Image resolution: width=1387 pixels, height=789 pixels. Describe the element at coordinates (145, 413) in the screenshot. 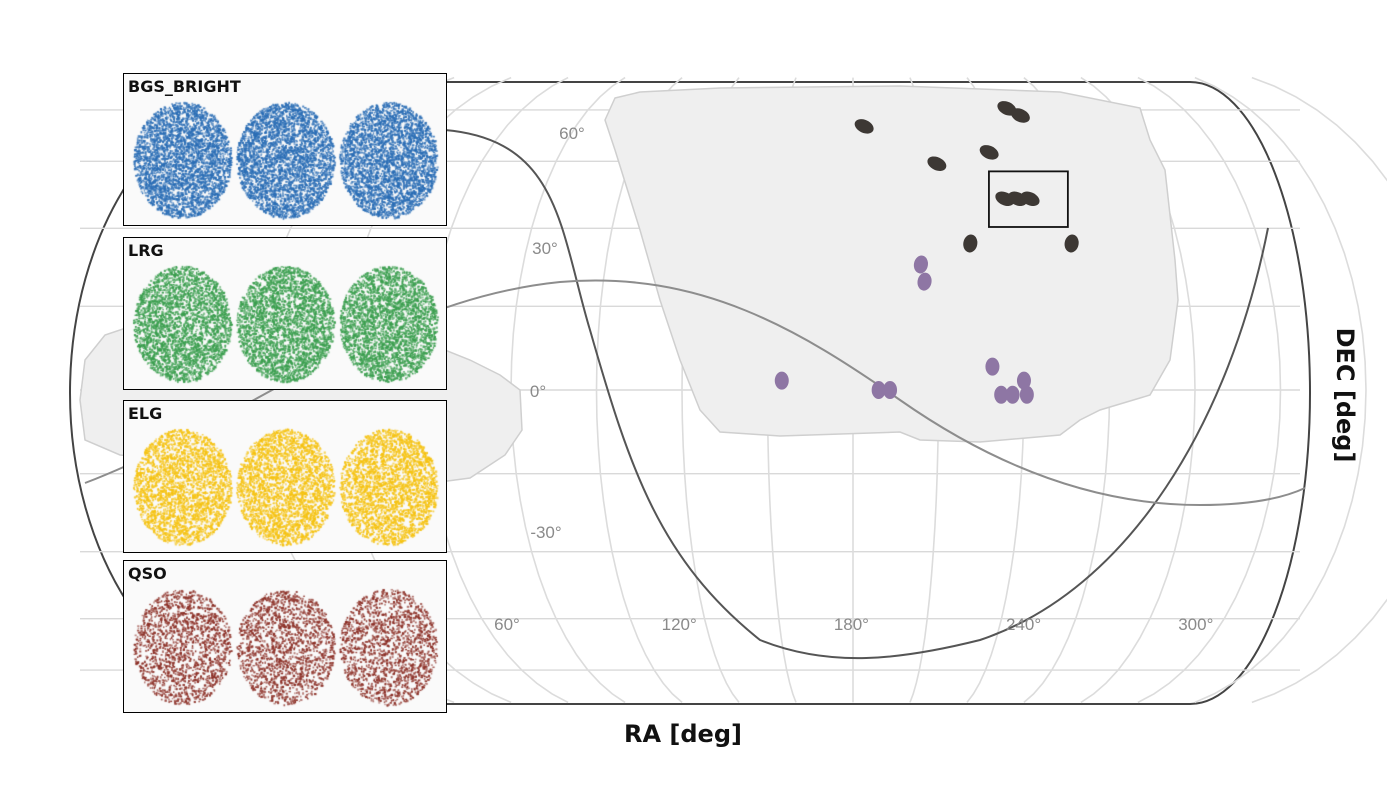

I see `panel-label: ELG` at that location.